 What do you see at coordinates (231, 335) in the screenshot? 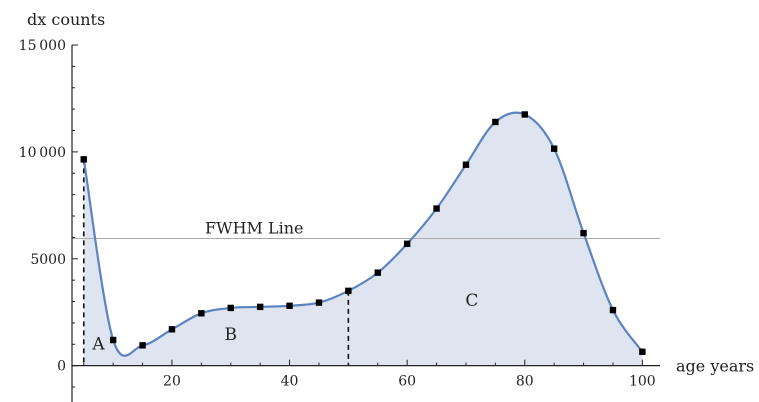
I see `region-label: B` at bounding box center [231, 335].